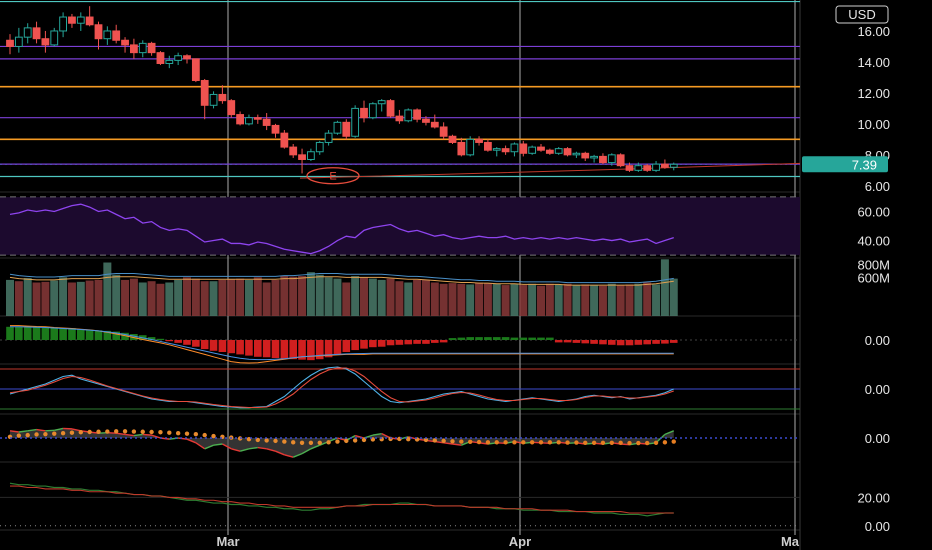 The height and width of the screenshot is (550, 932). What do you see at coordinates (873, 124) in the screenshot?
I see `price-axis-label: 10.00` at bounding box center [873, 124].